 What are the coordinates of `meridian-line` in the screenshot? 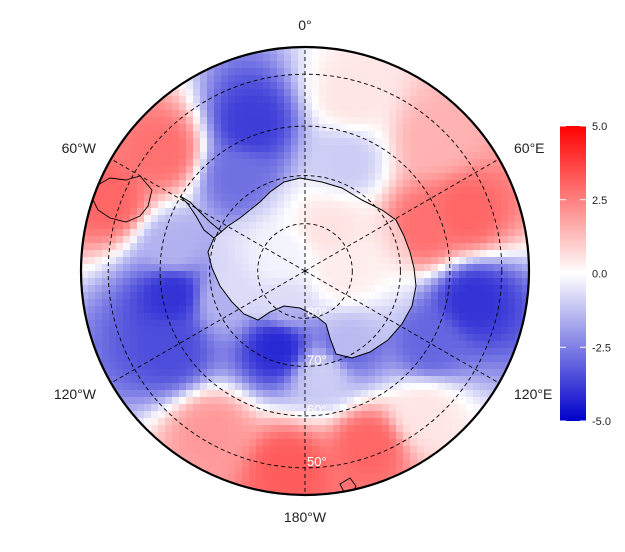 It's located at (402, 327).